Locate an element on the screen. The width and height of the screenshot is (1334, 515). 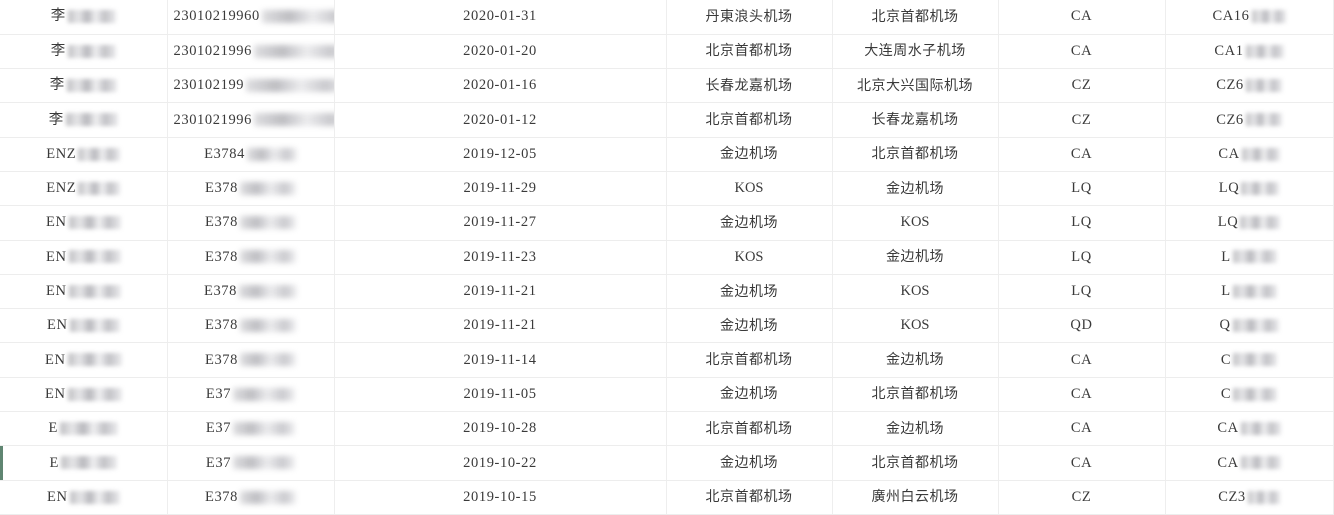
cell-date: 2019-11-05 is located at coordinates (500, 395).